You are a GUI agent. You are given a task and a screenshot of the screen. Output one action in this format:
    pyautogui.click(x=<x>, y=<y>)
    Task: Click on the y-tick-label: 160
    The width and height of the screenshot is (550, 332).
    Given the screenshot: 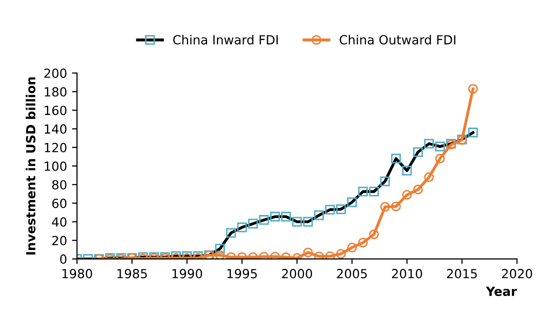 What is the action you would take?
    pyautogui.click(x=55, y=111)
    